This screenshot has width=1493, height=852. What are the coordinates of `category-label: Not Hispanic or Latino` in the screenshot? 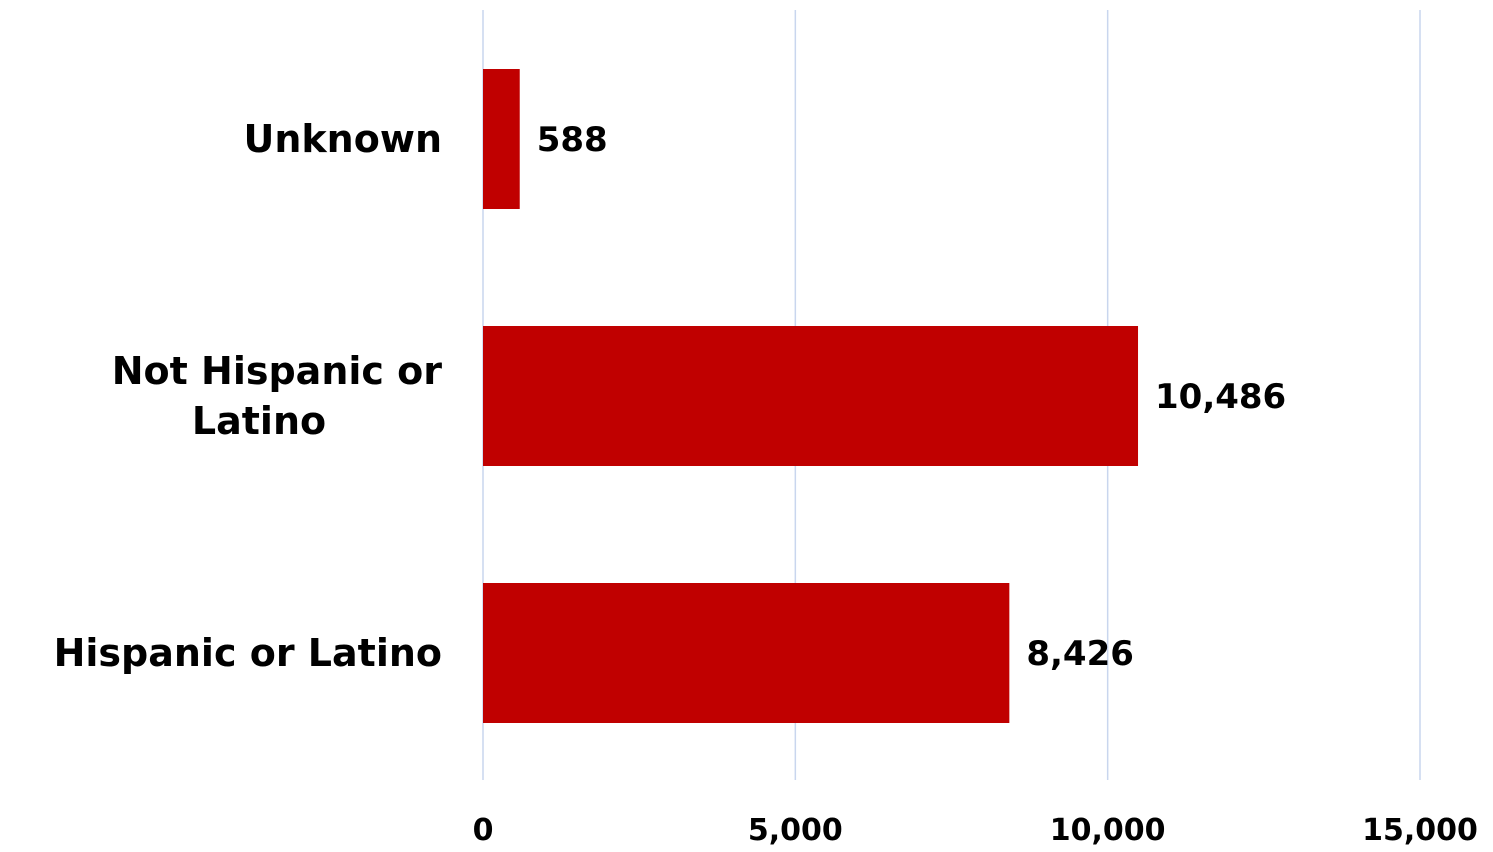 It's located at (277, 396).